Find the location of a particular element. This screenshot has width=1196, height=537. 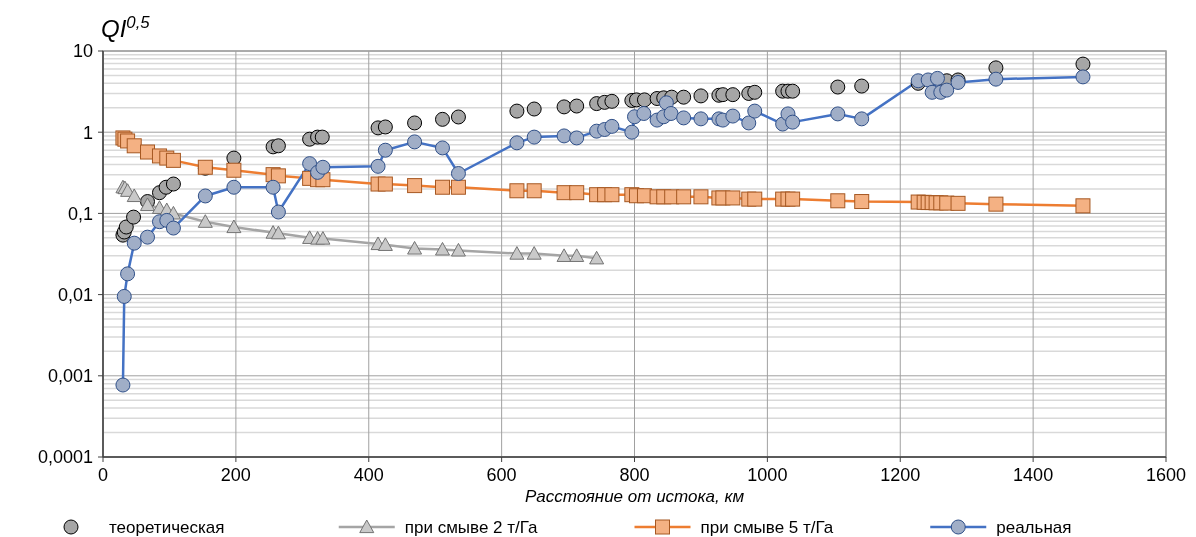

legend-label: при смыве 5 т/Га is located at coordinates (767, 527).